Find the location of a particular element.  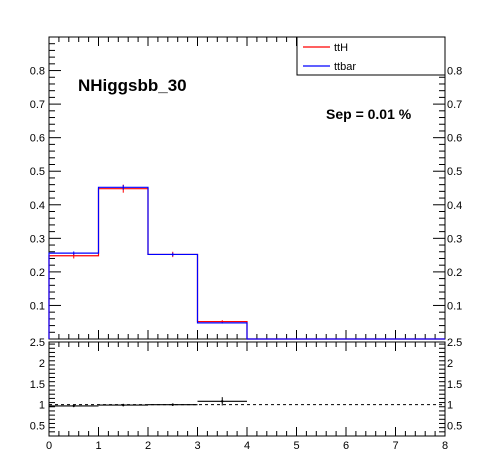

x-tick-label: 0 is located at coordinates (49, 446).